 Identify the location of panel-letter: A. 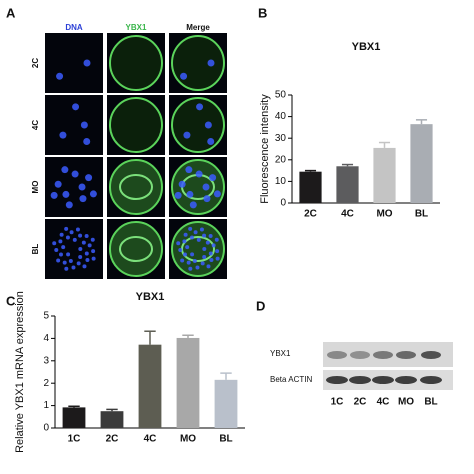
(11, 12).